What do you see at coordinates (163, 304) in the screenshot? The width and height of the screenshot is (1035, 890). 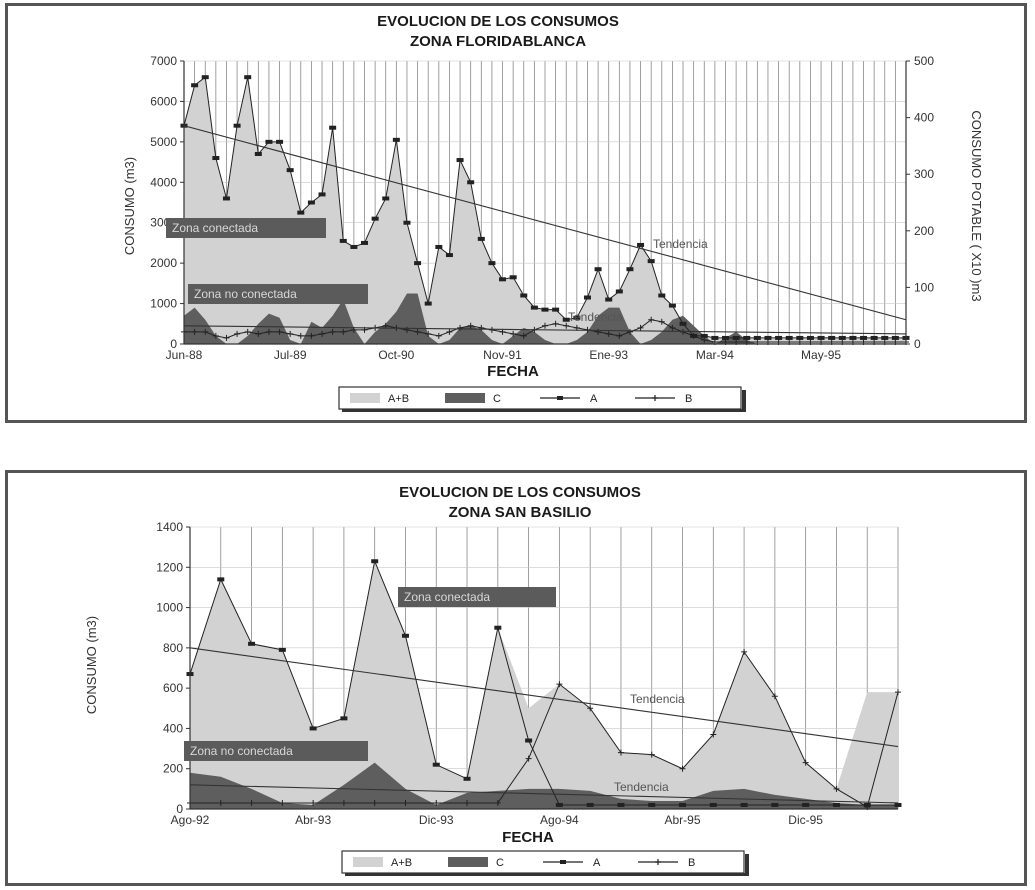 I see `y-tick-label: 1000` at bounding box center [163, 304].